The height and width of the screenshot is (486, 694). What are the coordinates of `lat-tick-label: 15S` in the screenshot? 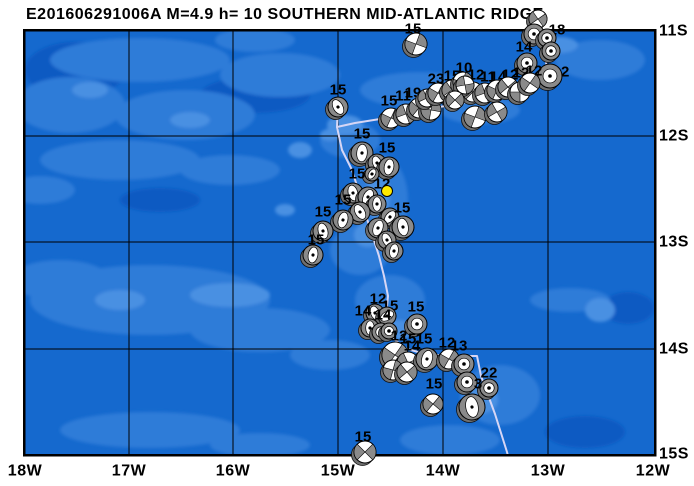 It's located at (674, 454).